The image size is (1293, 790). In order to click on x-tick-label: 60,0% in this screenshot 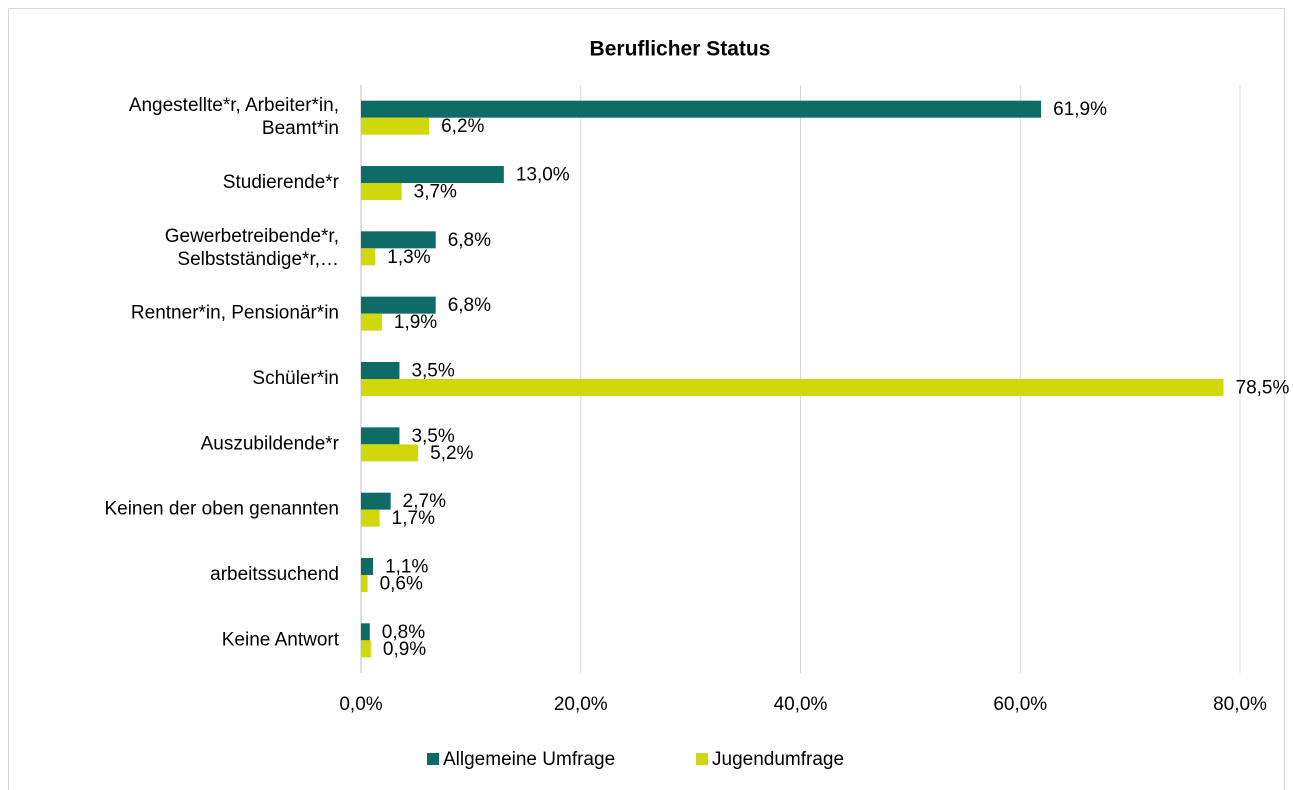, I will do `click(1020, 704)`.